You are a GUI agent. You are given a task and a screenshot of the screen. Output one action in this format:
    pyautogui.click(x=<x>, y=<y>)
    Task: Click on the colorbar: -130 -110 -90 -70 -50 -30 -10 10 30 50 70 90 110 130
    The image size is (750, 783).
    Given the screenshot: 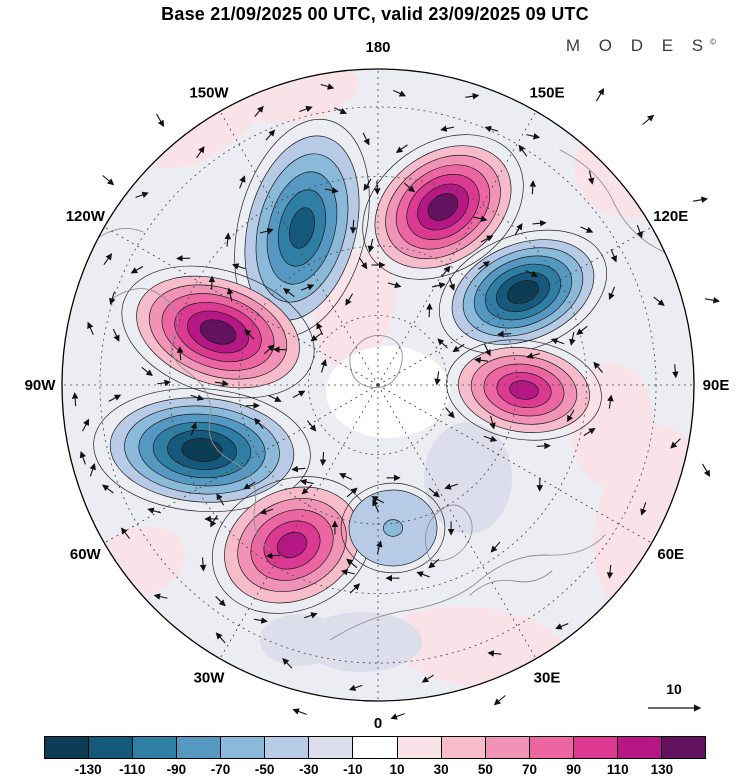 What is the action you would take?
    pyautogui.click(x=375, y=758)
    